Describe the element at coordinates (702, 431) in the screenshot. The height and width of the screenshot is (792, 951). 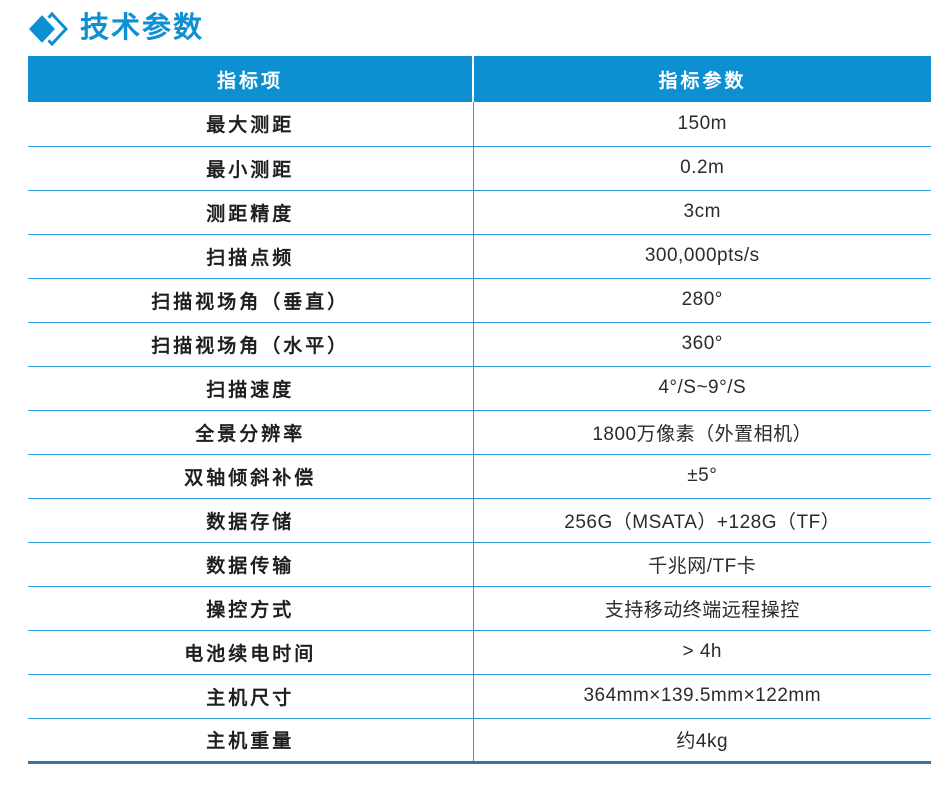
I see `spec-item-value: 1800万像素（外置相机）` at that location.